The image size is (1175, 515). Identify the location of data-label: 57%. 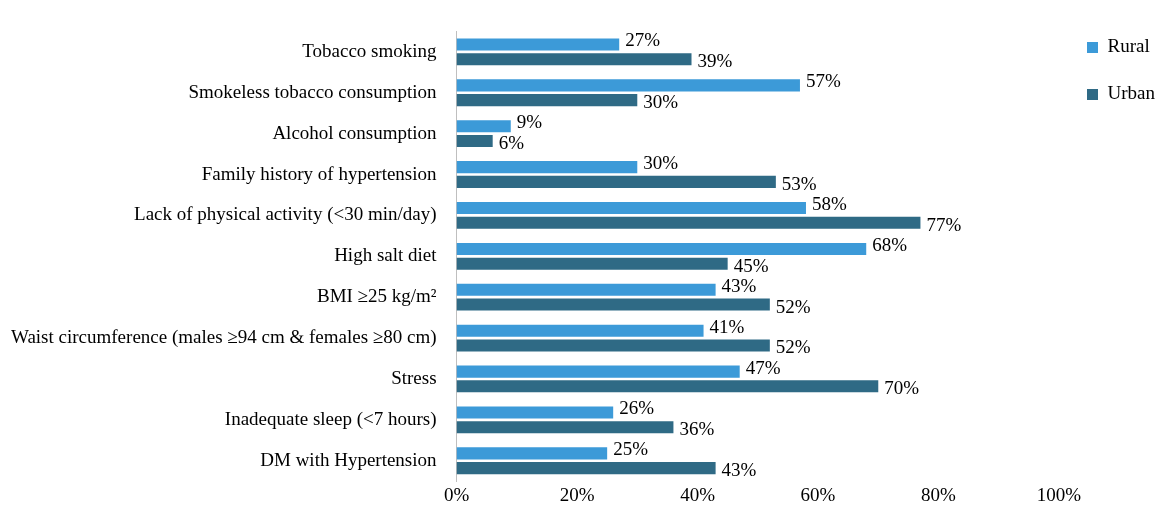
(823, 81).